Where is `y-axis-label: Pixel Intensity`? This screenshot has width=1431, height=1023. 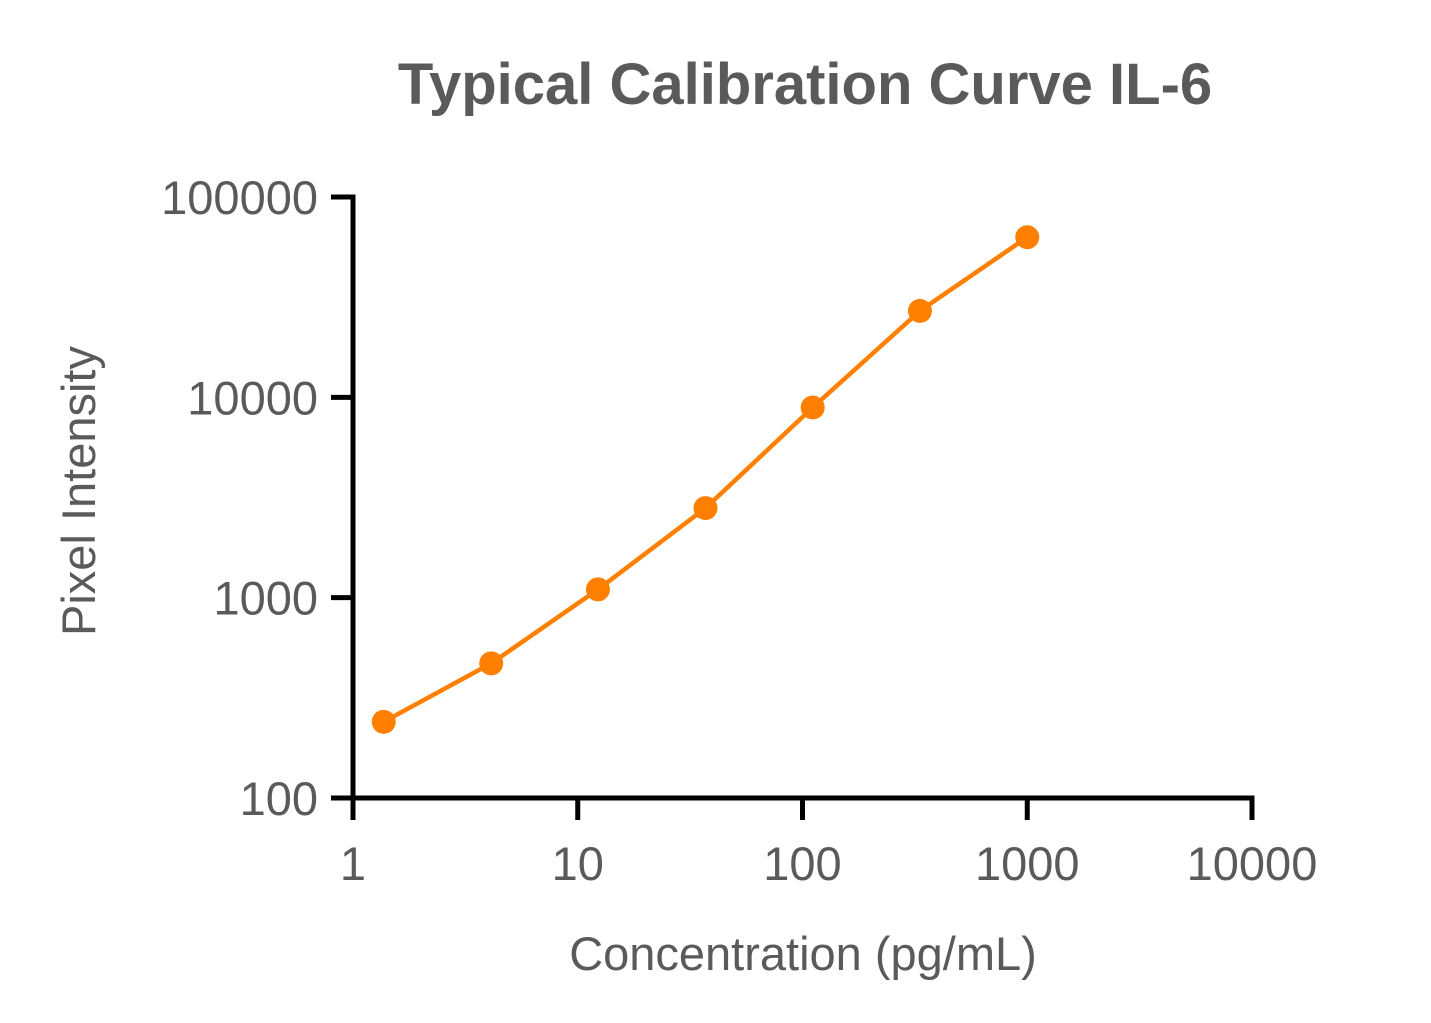 y-axis-label: Pixel Intensity is located at coordinates (78, 491).